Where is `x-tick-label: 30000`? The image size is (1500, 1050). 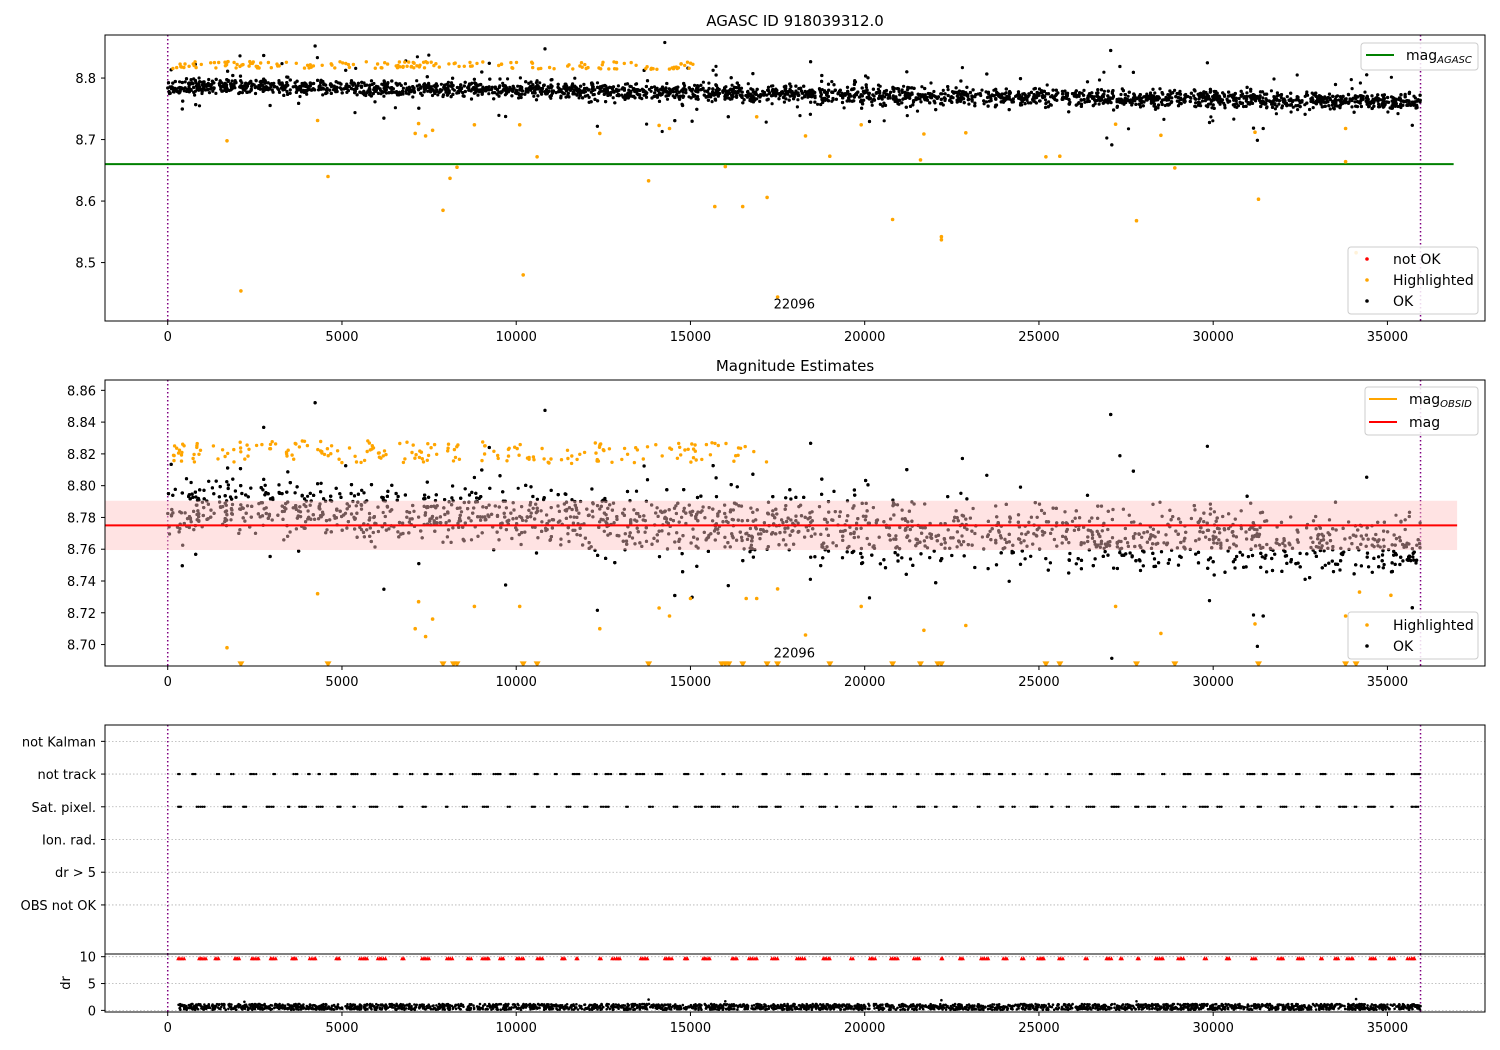 x-tick-label: 30000 is located at coordinates (1213, 337).